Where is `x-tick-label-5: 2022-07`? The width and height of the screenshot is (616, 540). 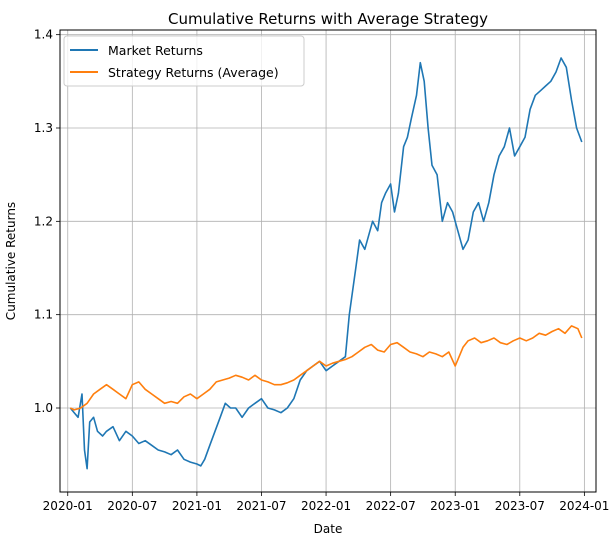 x-tick-label-5: 2022-07 is located at coordinates (391, 506).